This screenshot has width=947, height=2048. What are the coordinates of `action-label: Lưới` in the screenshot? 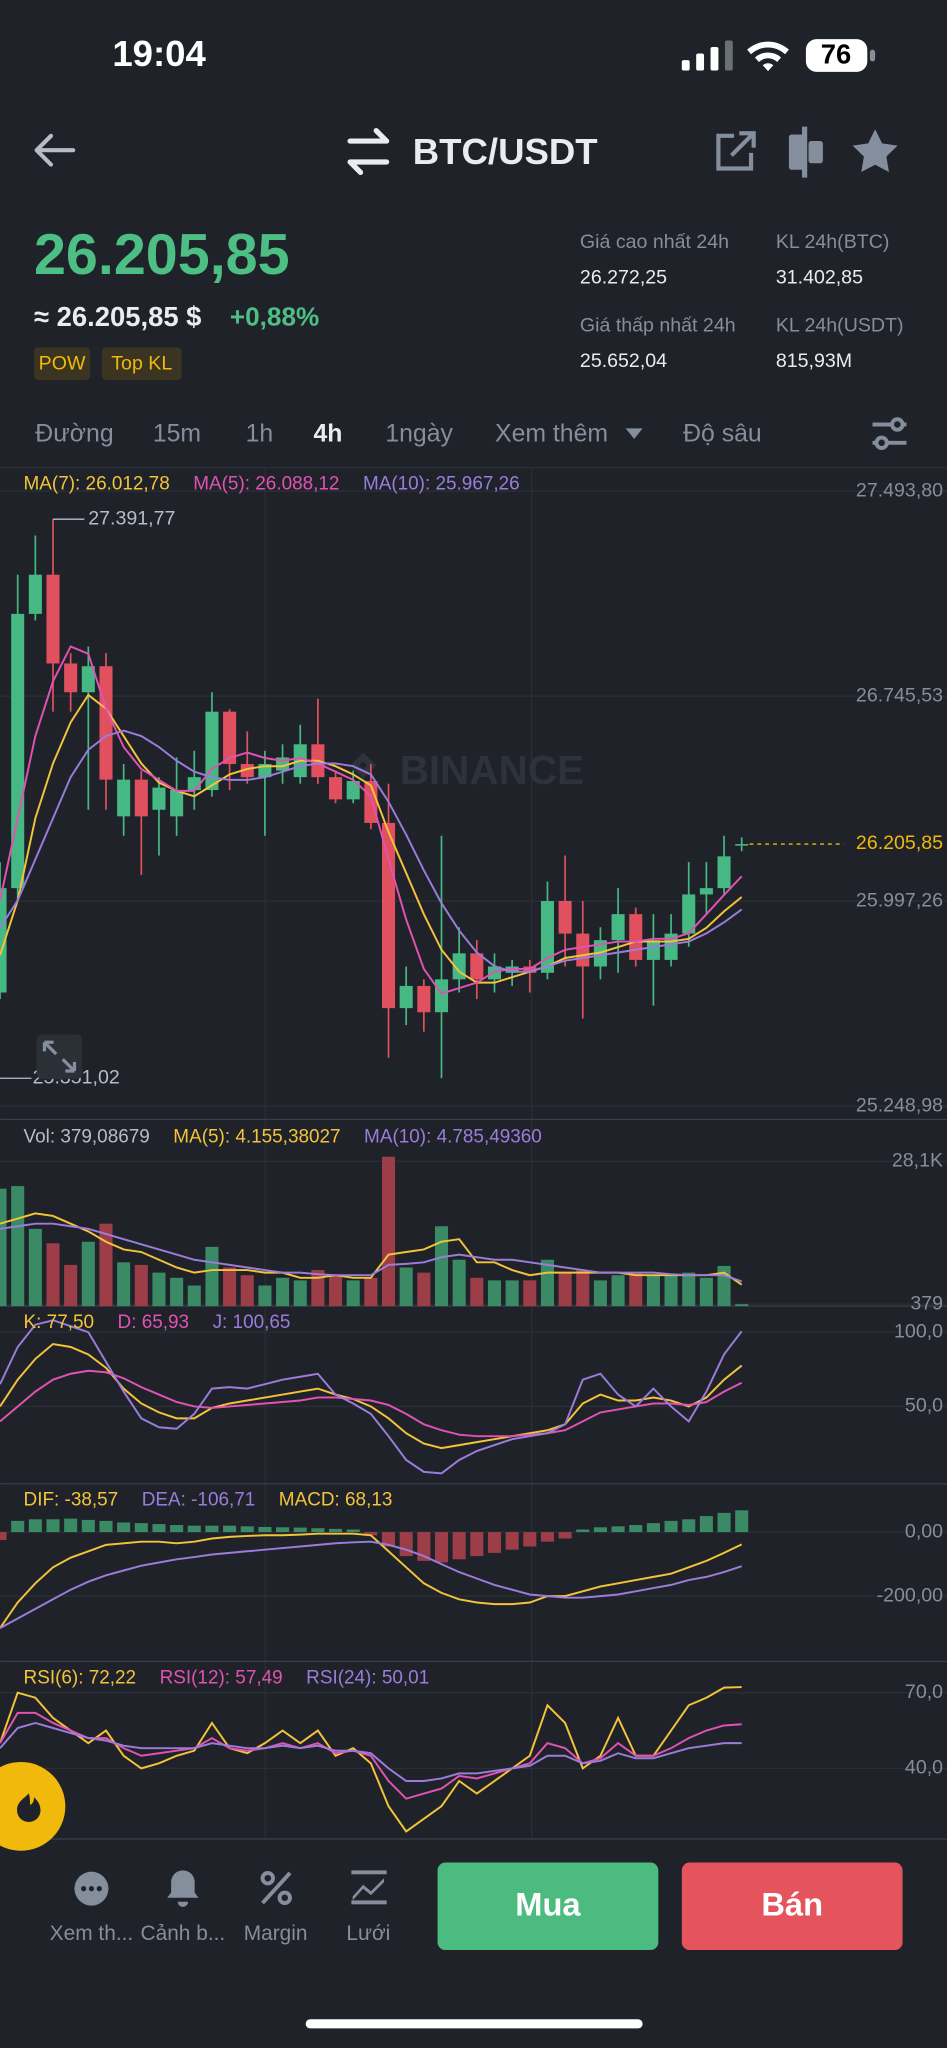 It's located at (368, 1933).